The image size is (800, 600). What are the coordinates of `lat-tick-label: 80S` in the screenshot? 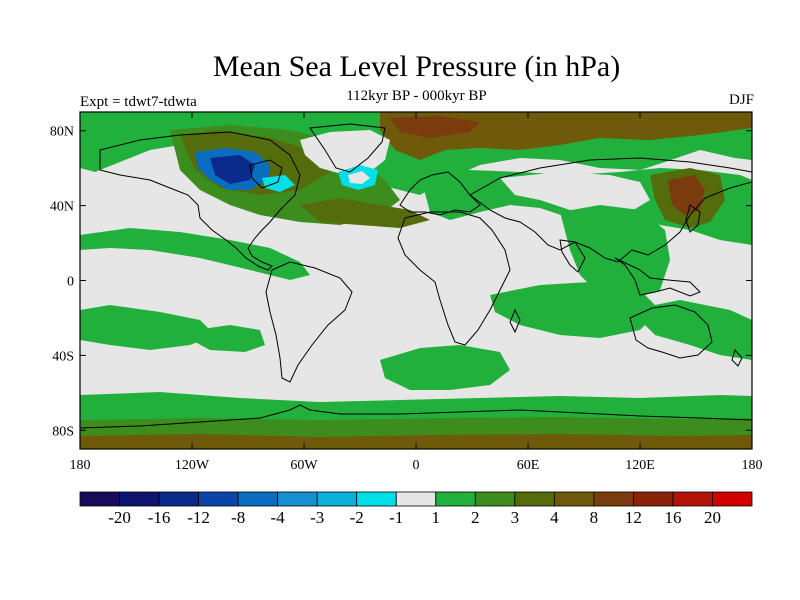 It's located at (63, 431).